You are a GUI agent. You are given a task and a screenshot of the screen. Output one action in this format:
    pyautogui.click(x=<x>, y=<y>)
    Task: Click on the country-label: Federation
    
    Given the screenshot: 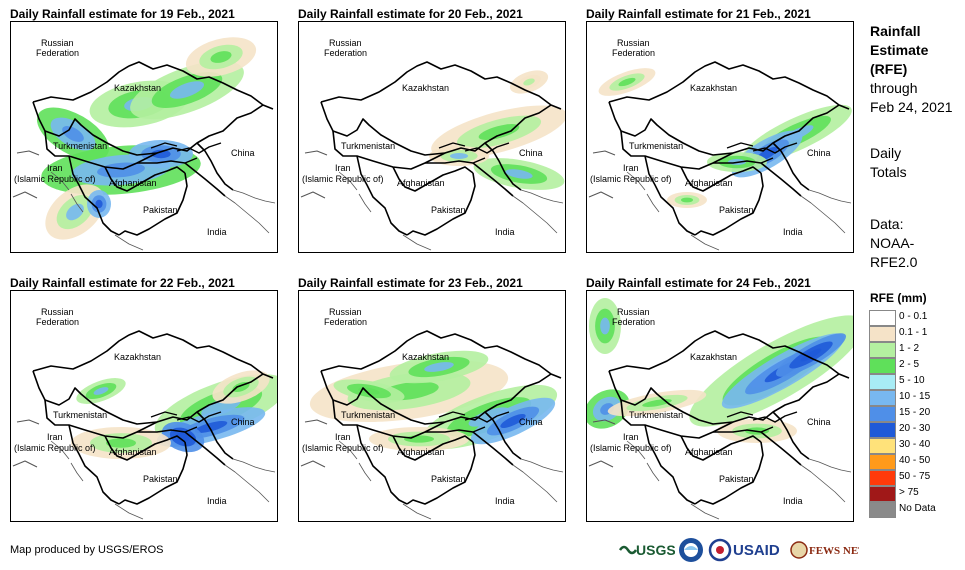 What is the action you would take?
    pyautogui.click(x=633, y=322)
    